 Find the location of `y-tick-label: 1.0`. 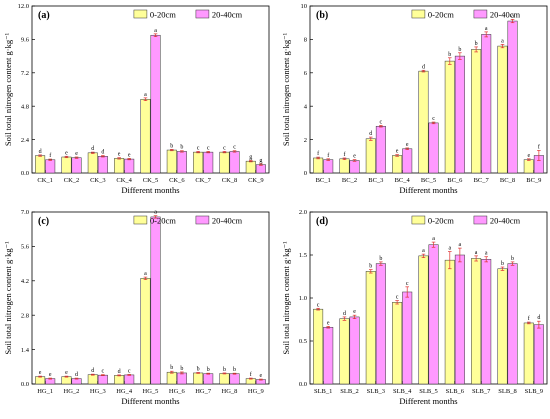

y-tick-label: 1.0 is located at coordinates (303, 298).